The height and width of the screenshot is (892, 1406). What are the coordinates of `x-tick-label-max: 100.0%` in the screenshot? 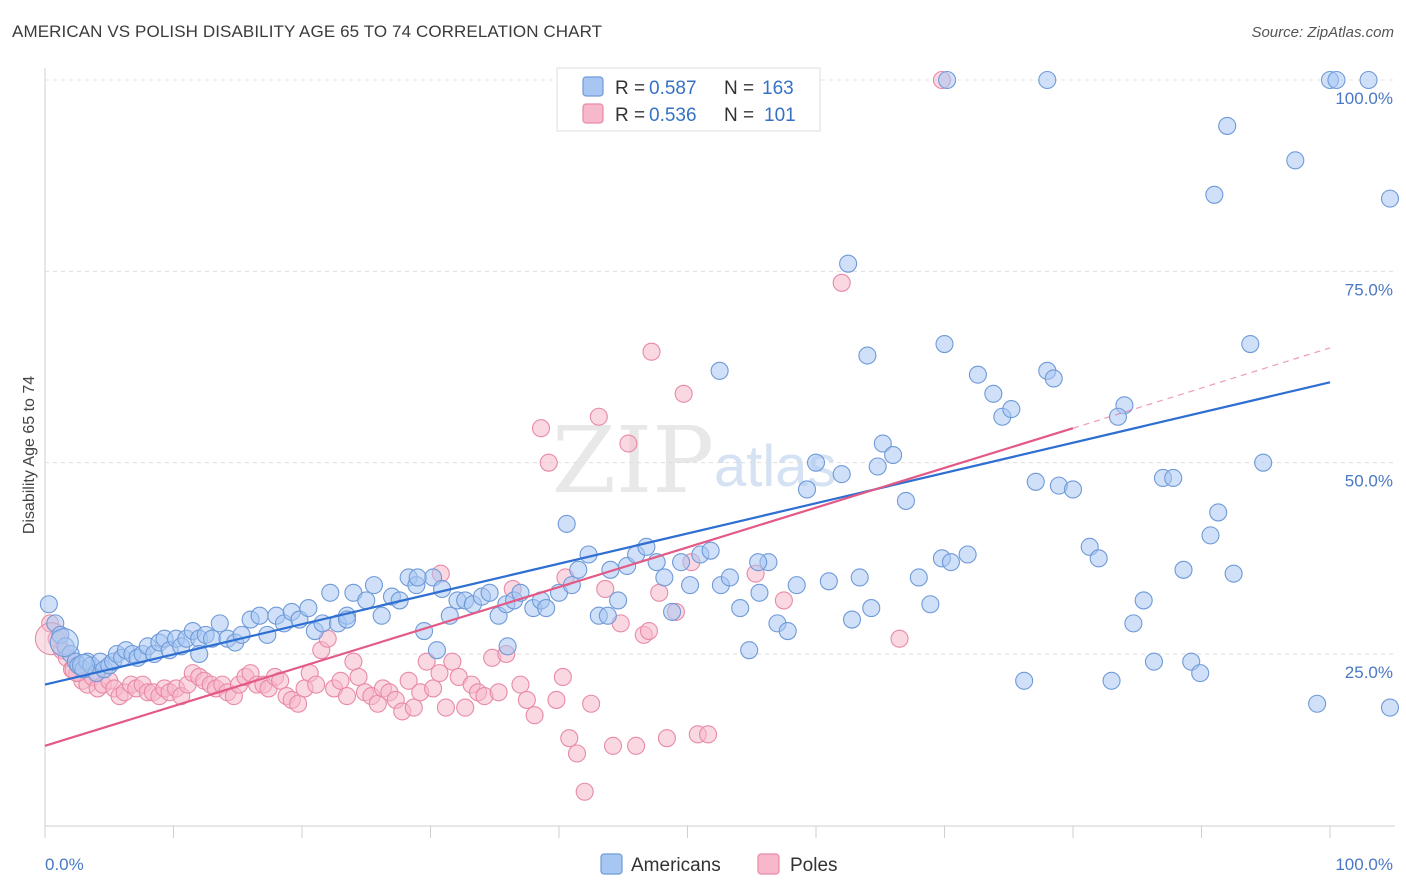 It's located at (1364, 864).